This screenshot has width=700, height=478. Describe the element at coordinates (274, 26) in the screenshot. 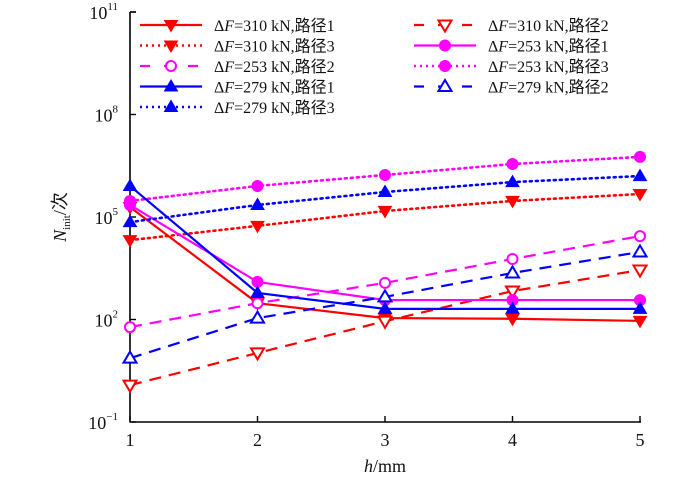

I see `legend-label: ΔF=310 kN,路径1` at that location.